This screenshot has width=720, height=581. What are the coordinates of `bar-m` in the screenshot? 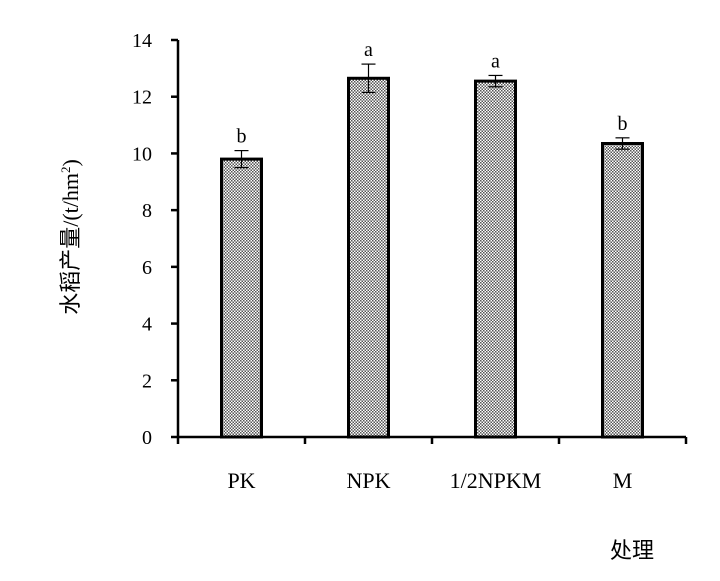 It's located at (622, 290).